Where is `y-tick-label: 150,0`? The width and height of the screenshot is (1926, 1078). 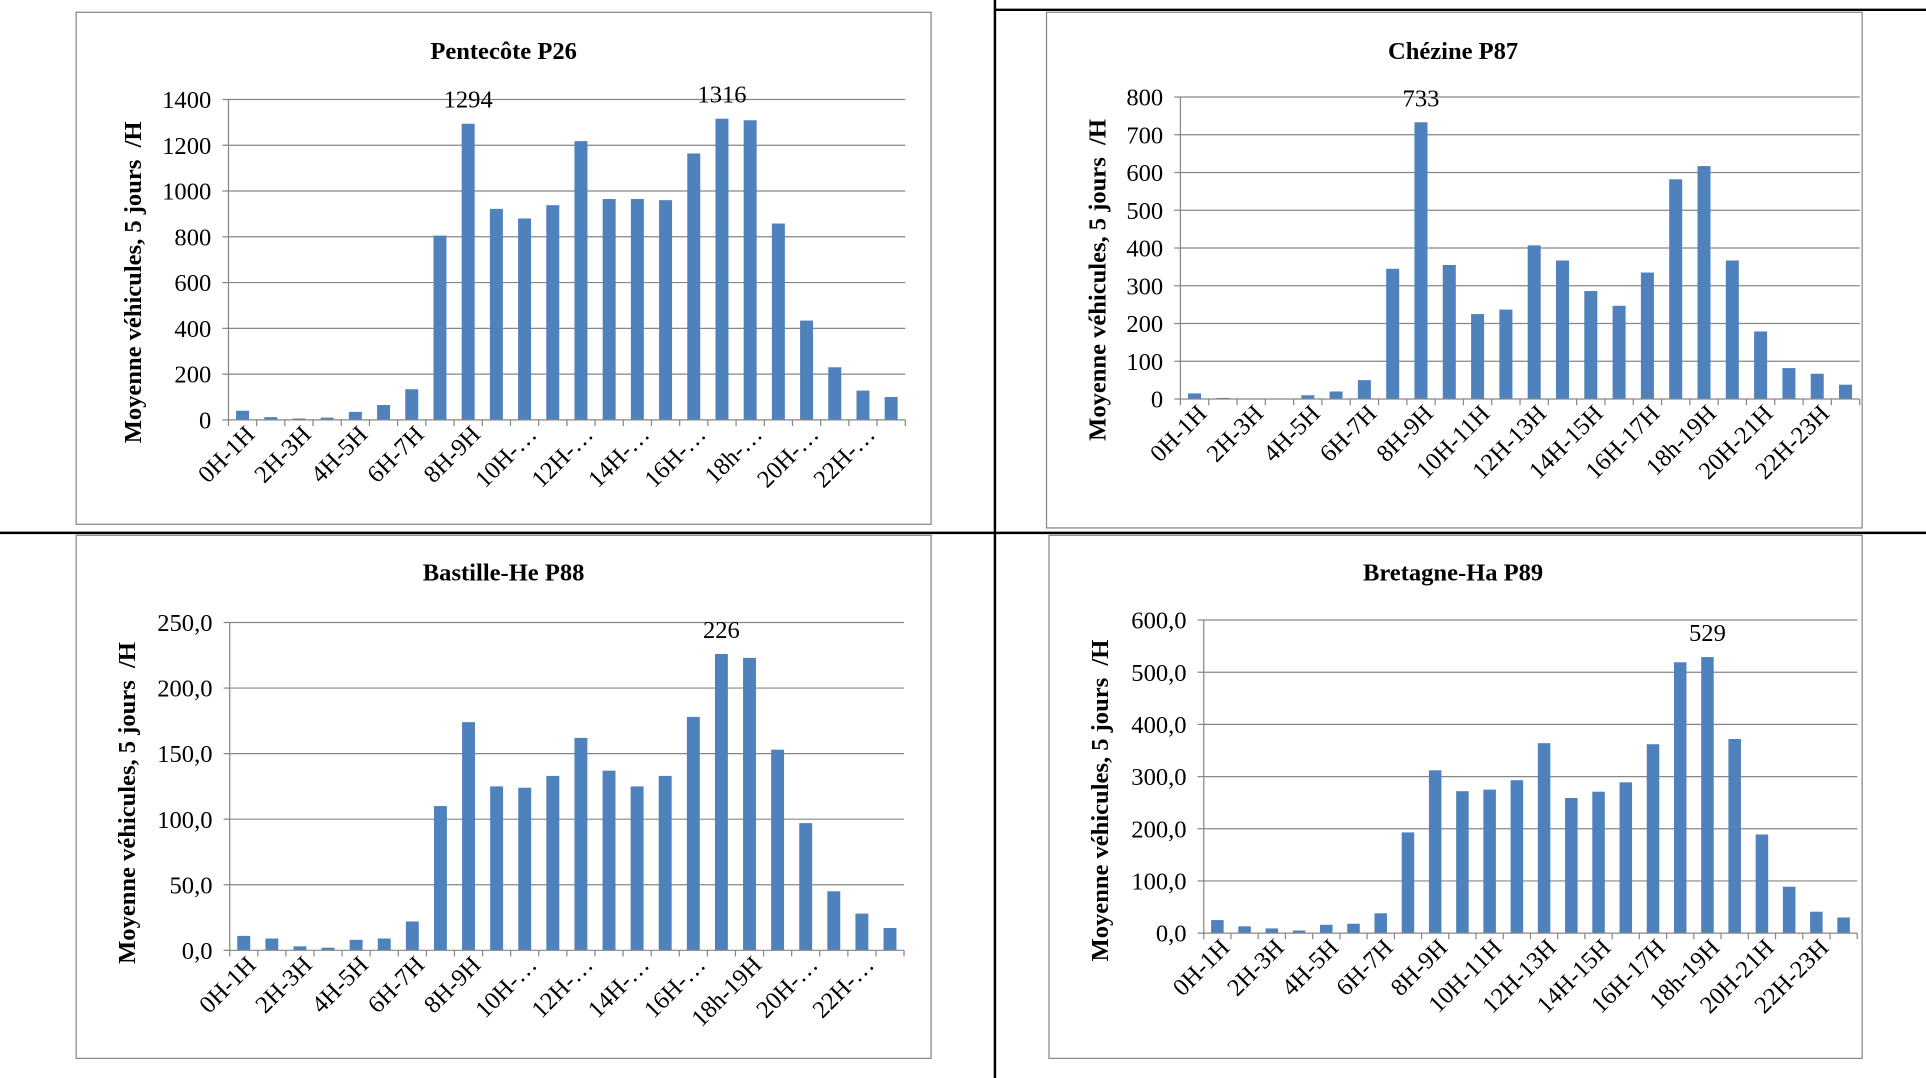
y-tick-label: 150,0 is located at coordinates (184, 754).